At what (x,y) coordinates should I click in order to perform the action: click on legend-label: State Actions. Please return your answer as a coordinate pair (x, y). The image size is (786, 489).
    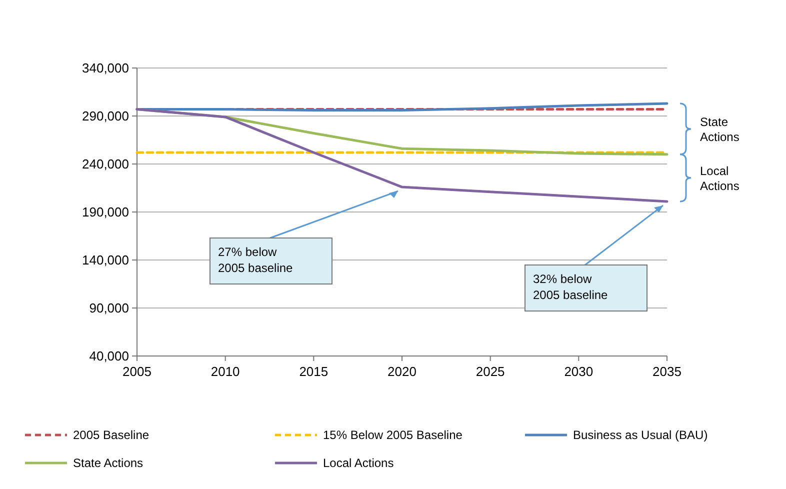
    Looking at the image, I should click on (108, 463).